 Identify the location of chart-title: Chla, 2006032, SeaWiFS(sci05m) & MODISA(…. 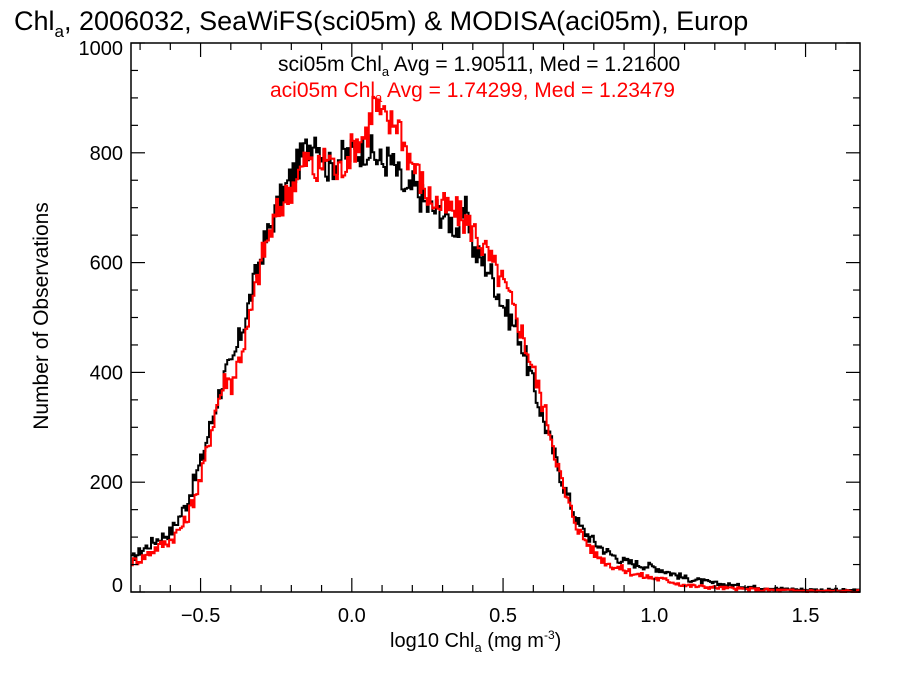
(381, 23).